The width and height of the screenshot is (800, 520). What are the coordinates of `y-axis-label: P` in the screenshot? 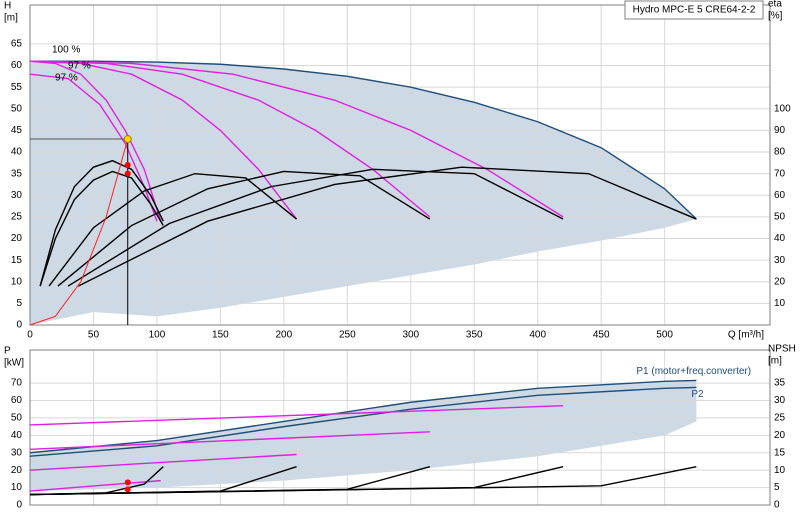 It's located at (7, 351).